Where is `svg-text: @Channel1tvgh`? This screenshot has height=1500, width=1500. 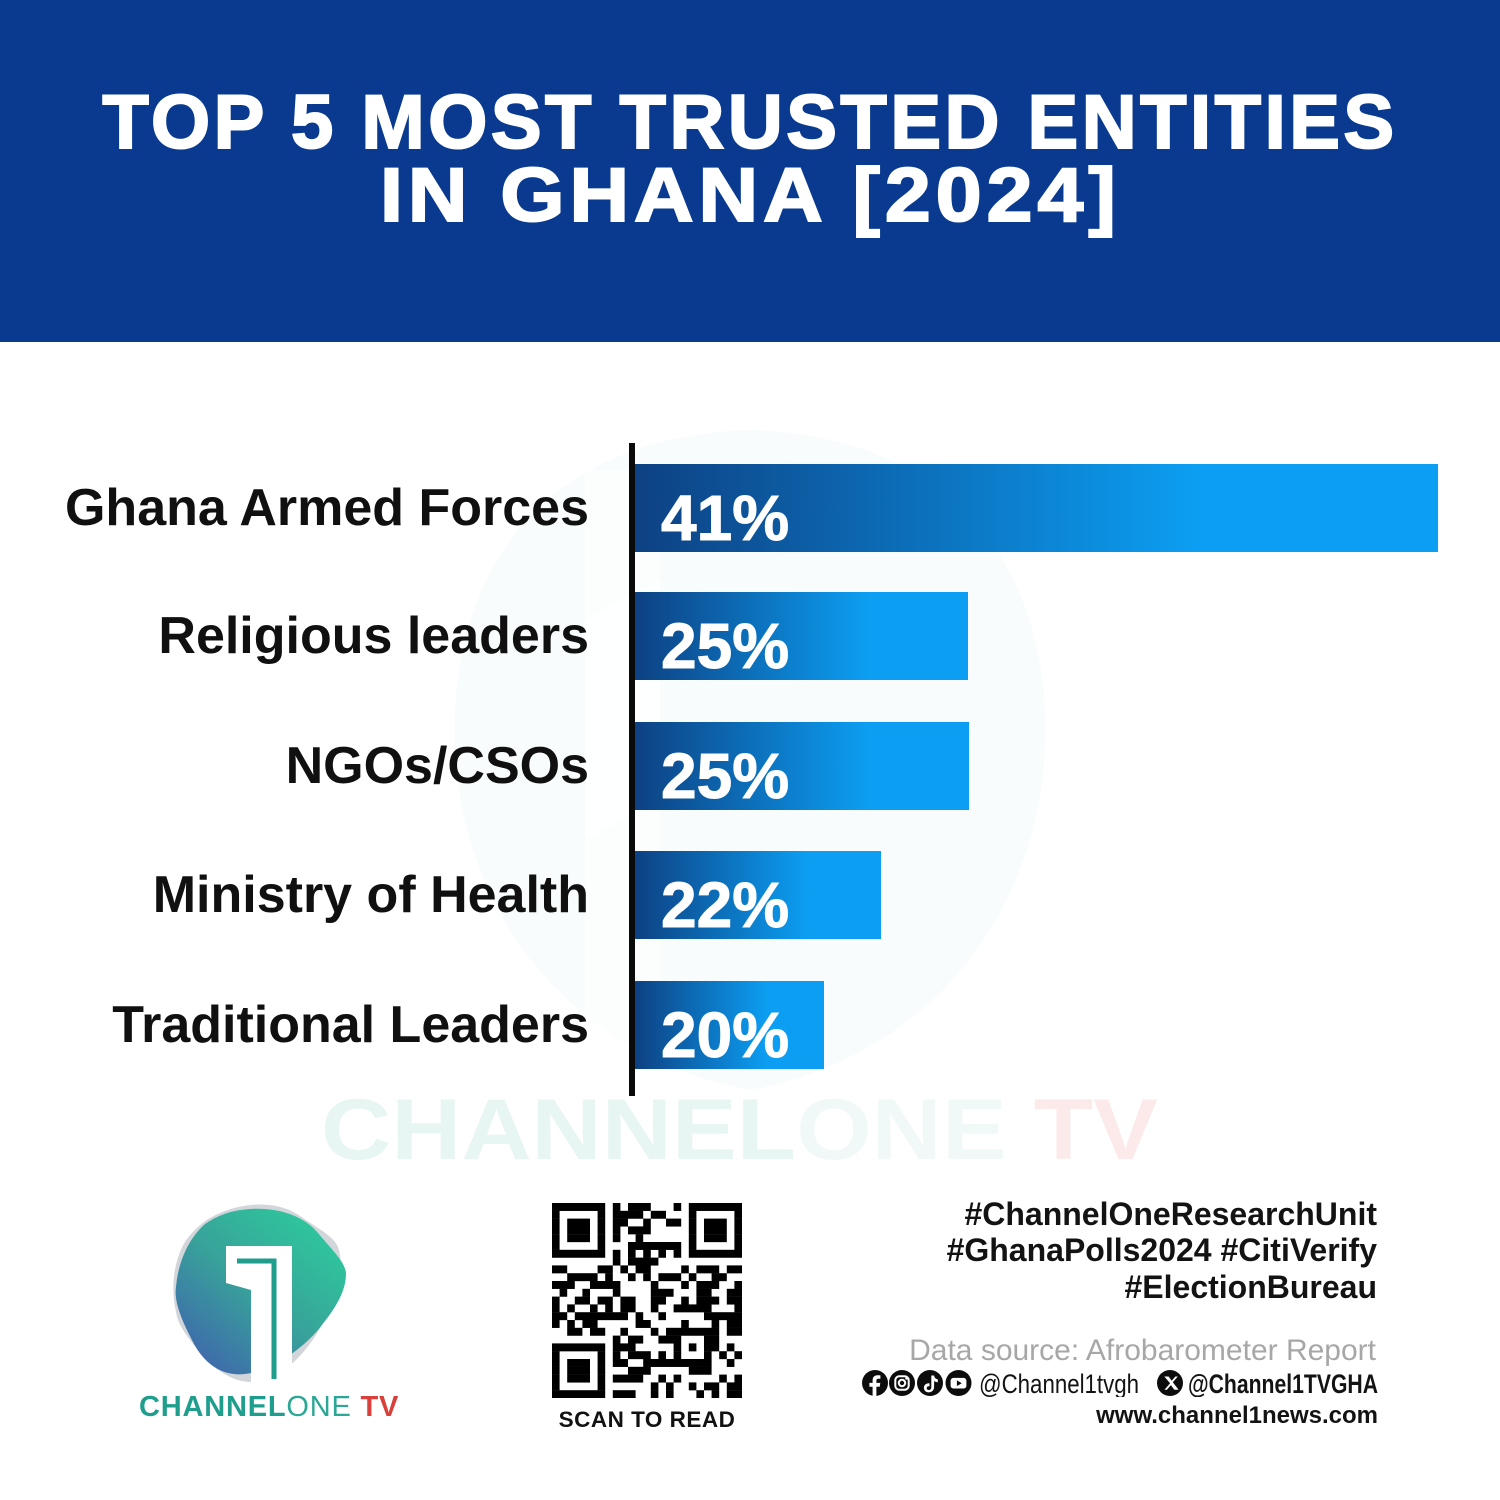 svg-text: @Channel1tvgh is located at coordinates (1059, 1383).